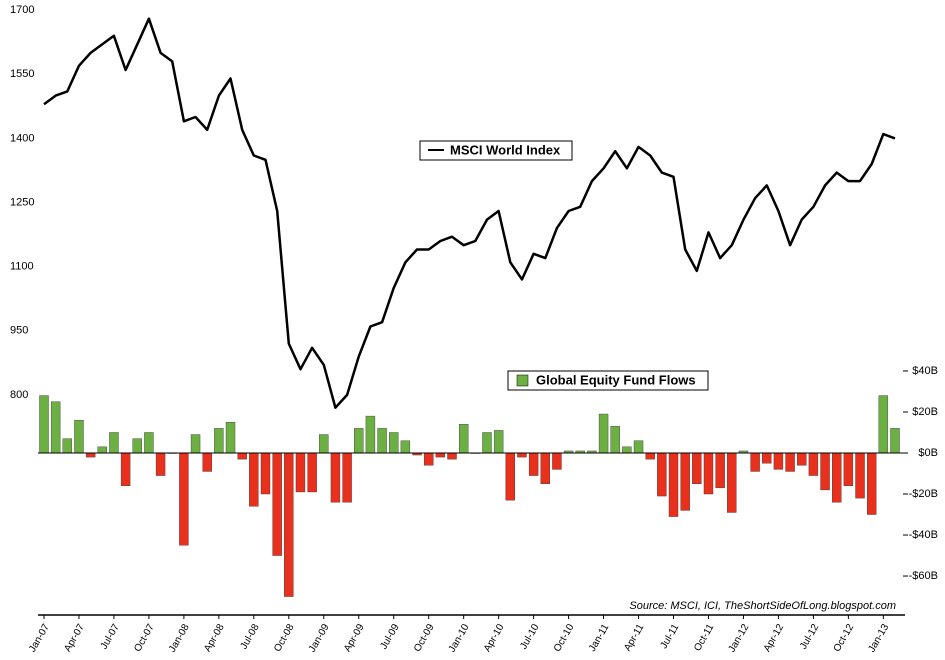 This screenshot has width=945, height=660. I want to click on y-tick-label: 1550, so click(22, 74).